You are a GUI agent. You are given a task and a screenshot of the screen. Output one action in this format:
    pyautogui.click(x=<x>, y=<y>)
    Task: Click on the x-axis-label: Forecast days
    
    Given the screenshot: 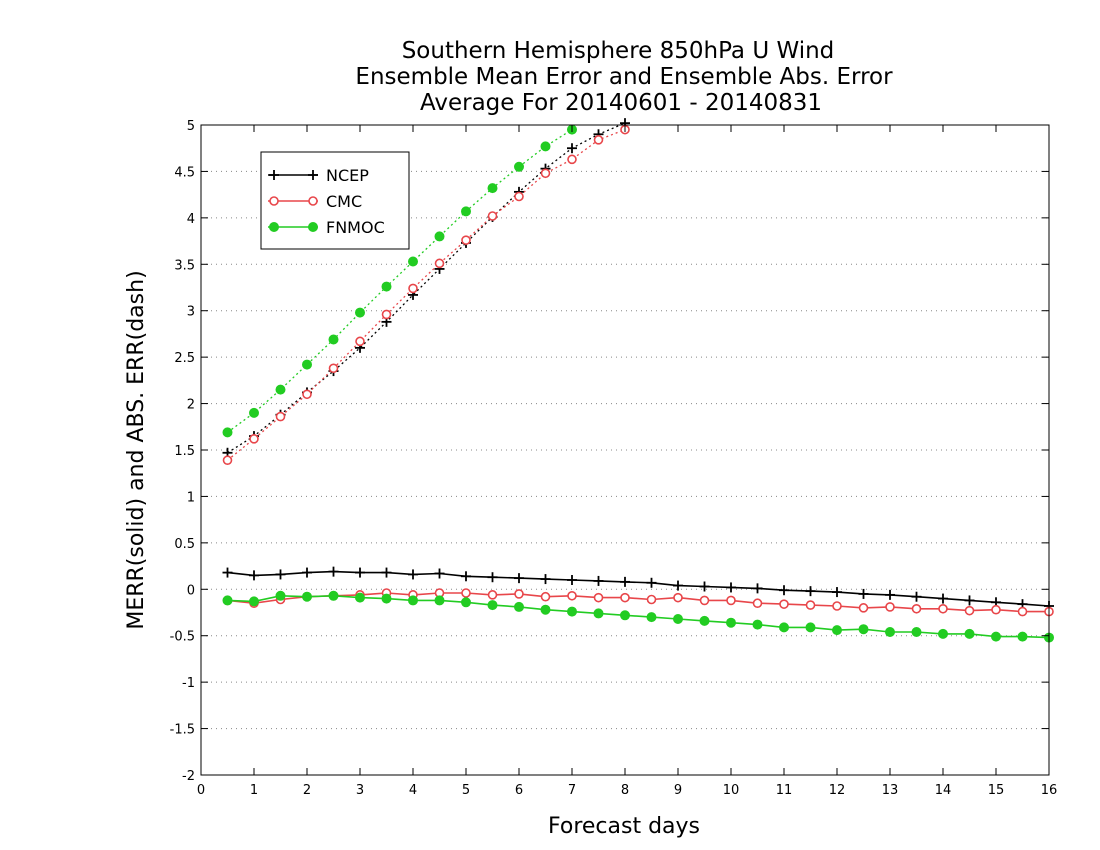 What is the action you would take?
    pyautogui.click(x=624, y=826)
    